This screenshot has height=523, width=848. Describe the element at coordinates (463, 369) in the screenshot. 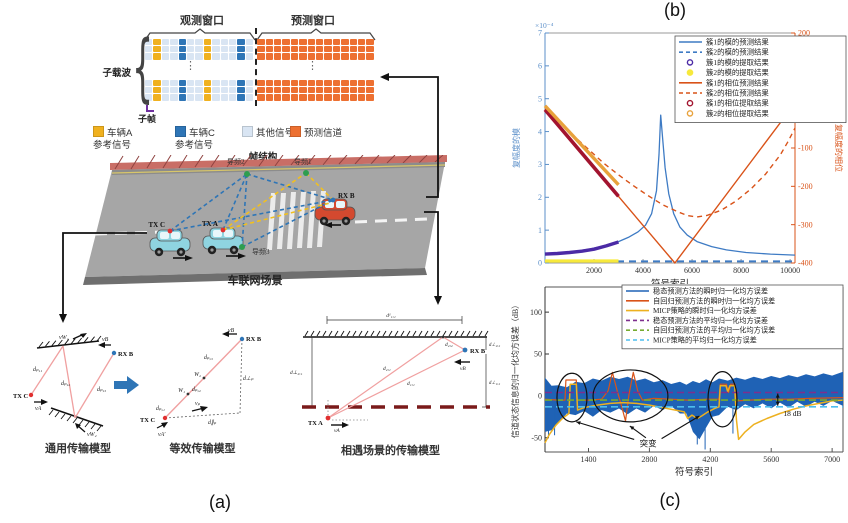

I see `n-vb-label: vB` at that location.